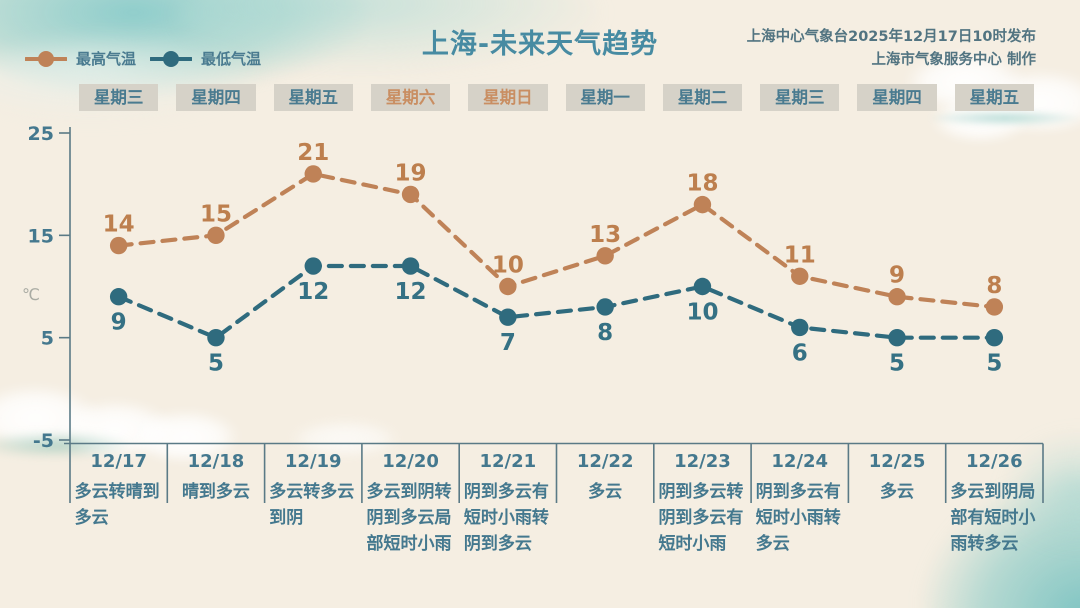 The image size is (1080, 608). Describe the element at coordinates (411, 173) in the screenshot. I see `high-temp-value-label: 19` at that location.